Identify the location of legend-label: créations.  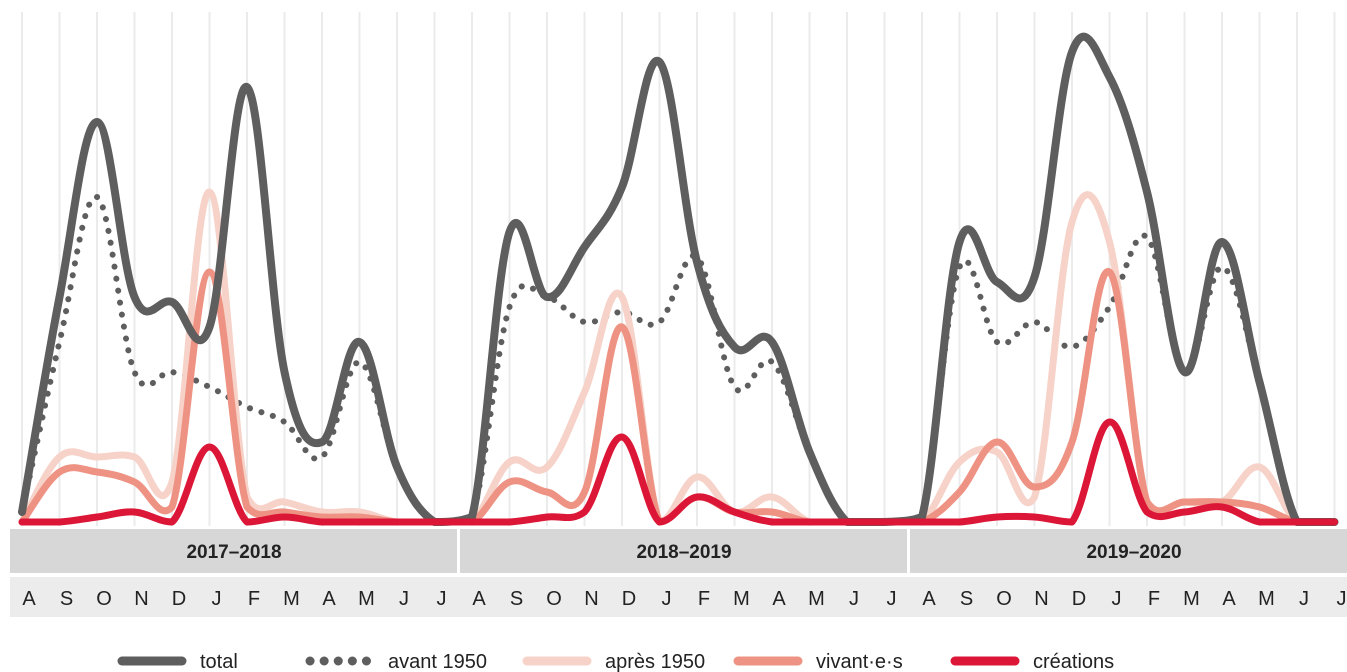
(1073, 661).